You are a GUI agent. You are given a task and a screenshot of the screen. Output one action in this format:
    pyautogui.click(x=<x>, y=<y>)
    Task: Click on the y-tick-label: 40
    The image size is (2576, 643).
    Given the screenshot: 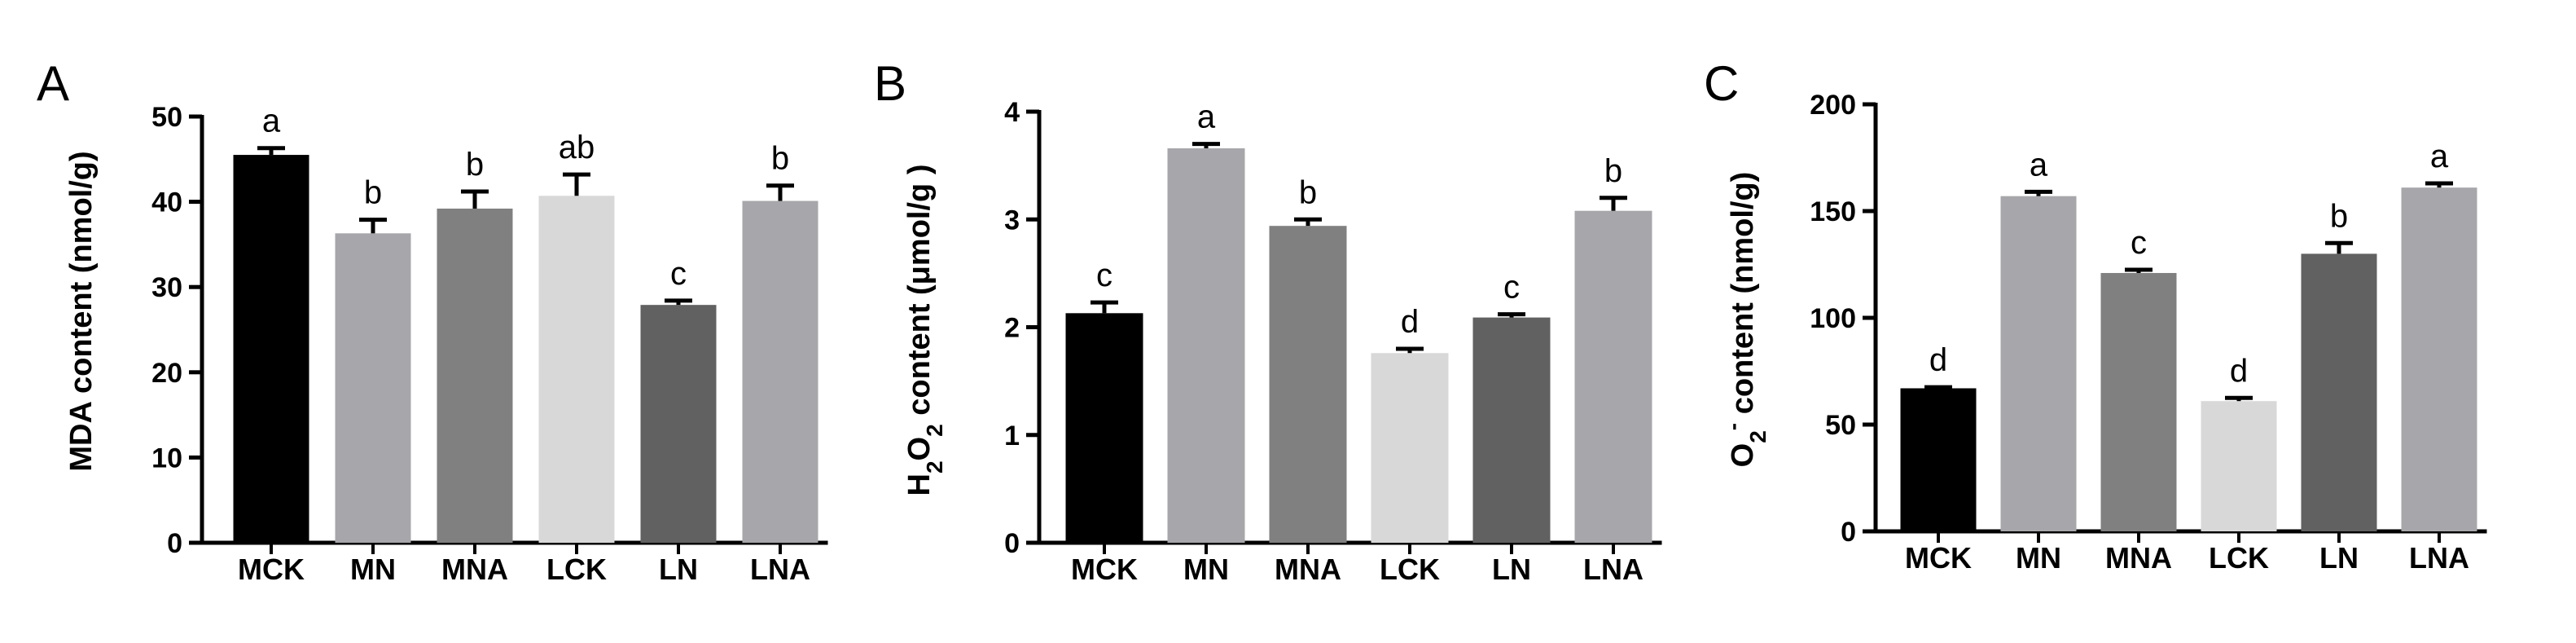 What is the action you would take?
    pyautogui.click(x=166, y=202)
    